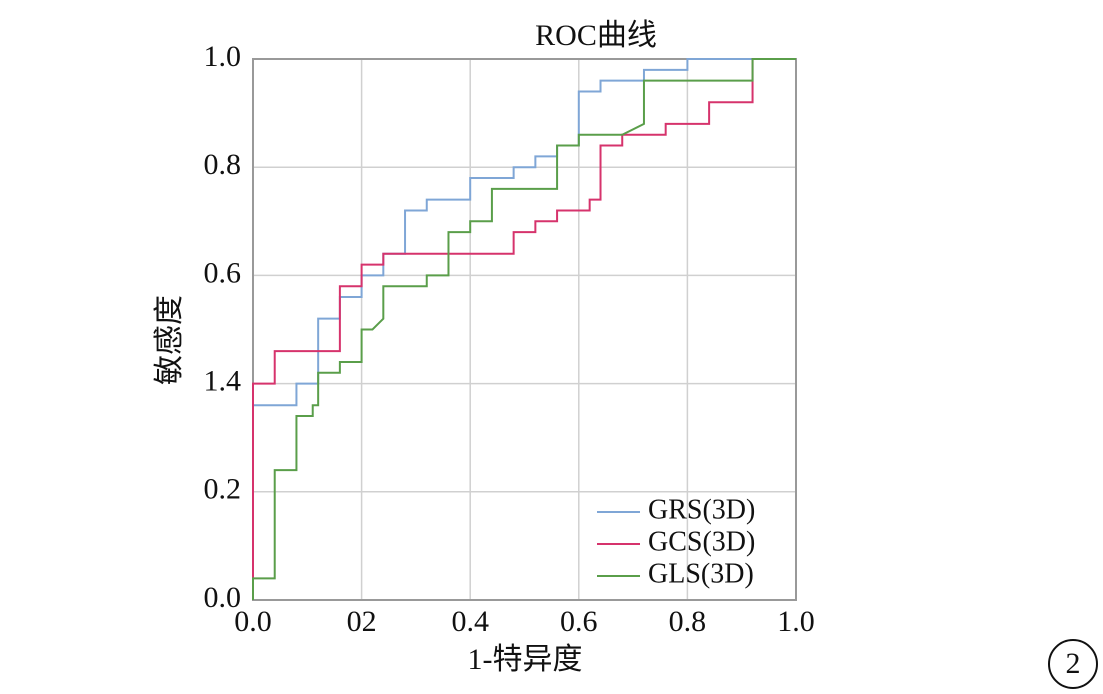  What do you see at coordinates (223, 597) in the screenshot?
I see `y-tick-label: 0.0` at bounding box center [223, 597].